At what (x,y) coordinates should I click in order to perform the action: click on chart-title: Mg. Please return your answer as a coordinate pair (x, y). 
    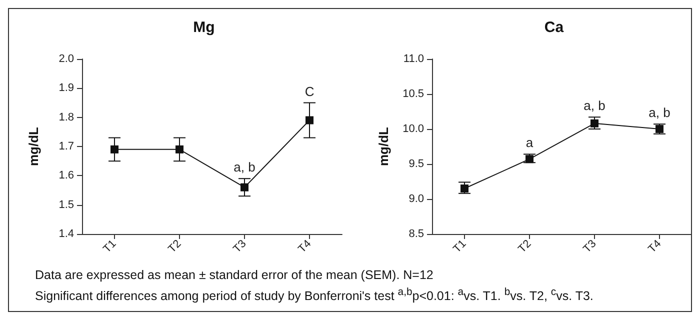
    Looking at the image, I should click on (204, 27).